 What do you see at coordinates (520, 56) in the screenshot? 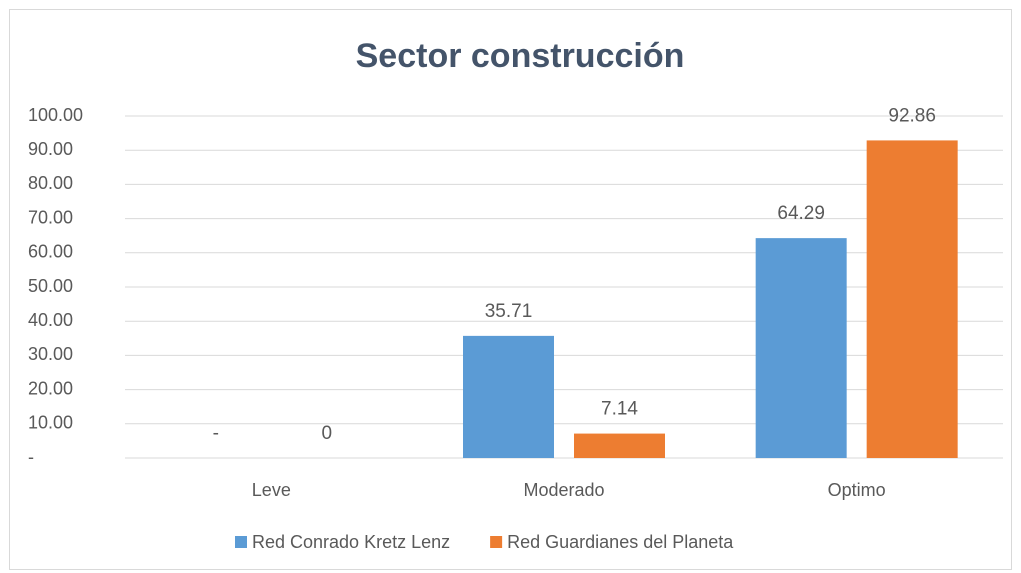
I see `chart-title: Sector construcción` at bounding box center [520, 56].